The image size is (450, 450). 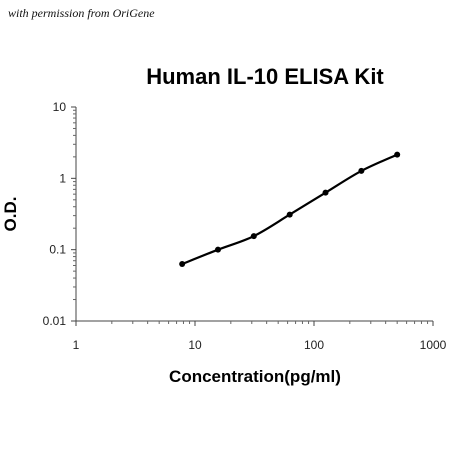 I want to click on fit-curve-layer, so click(x=290, y=209).